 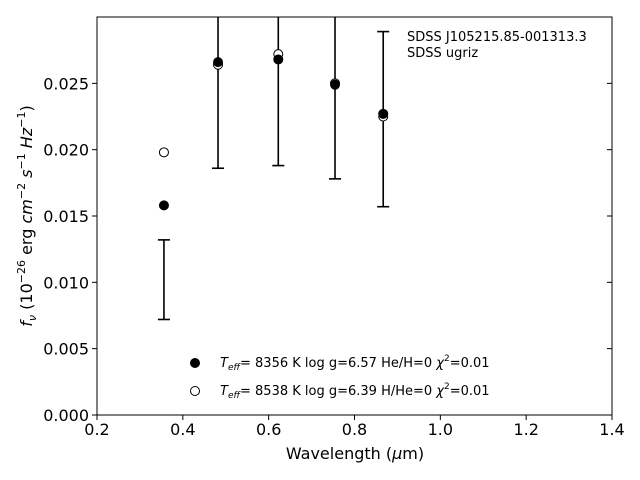 What do you see at coordinates (355, 453) in the screenshot?
I see `x-axis-title: Wavelength (μm)` at bounding box center [355, 453].